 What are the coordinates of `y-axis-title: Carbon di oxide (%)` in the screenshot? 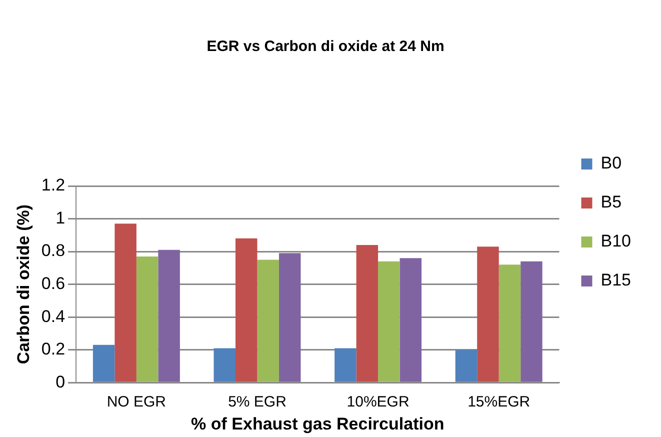 It's located at (23, 284).